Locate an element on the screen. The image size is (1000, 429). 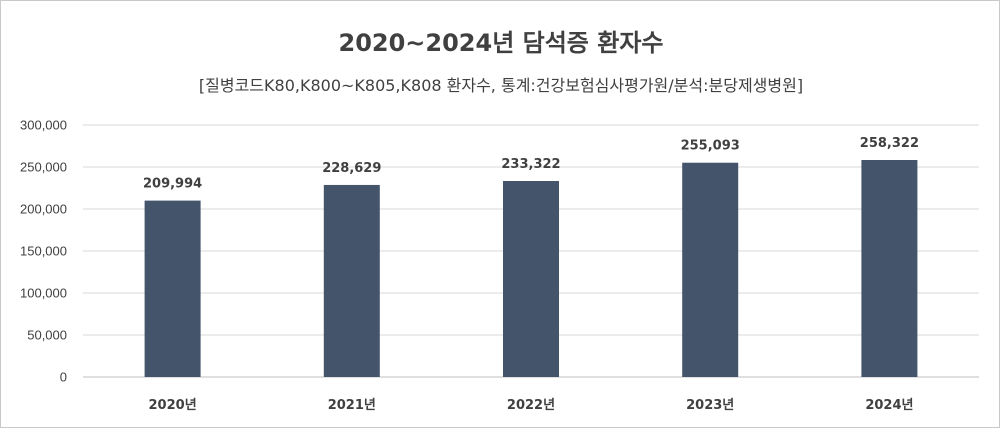
x-tick-label: 2021년 is located at coordinates (352, 405).